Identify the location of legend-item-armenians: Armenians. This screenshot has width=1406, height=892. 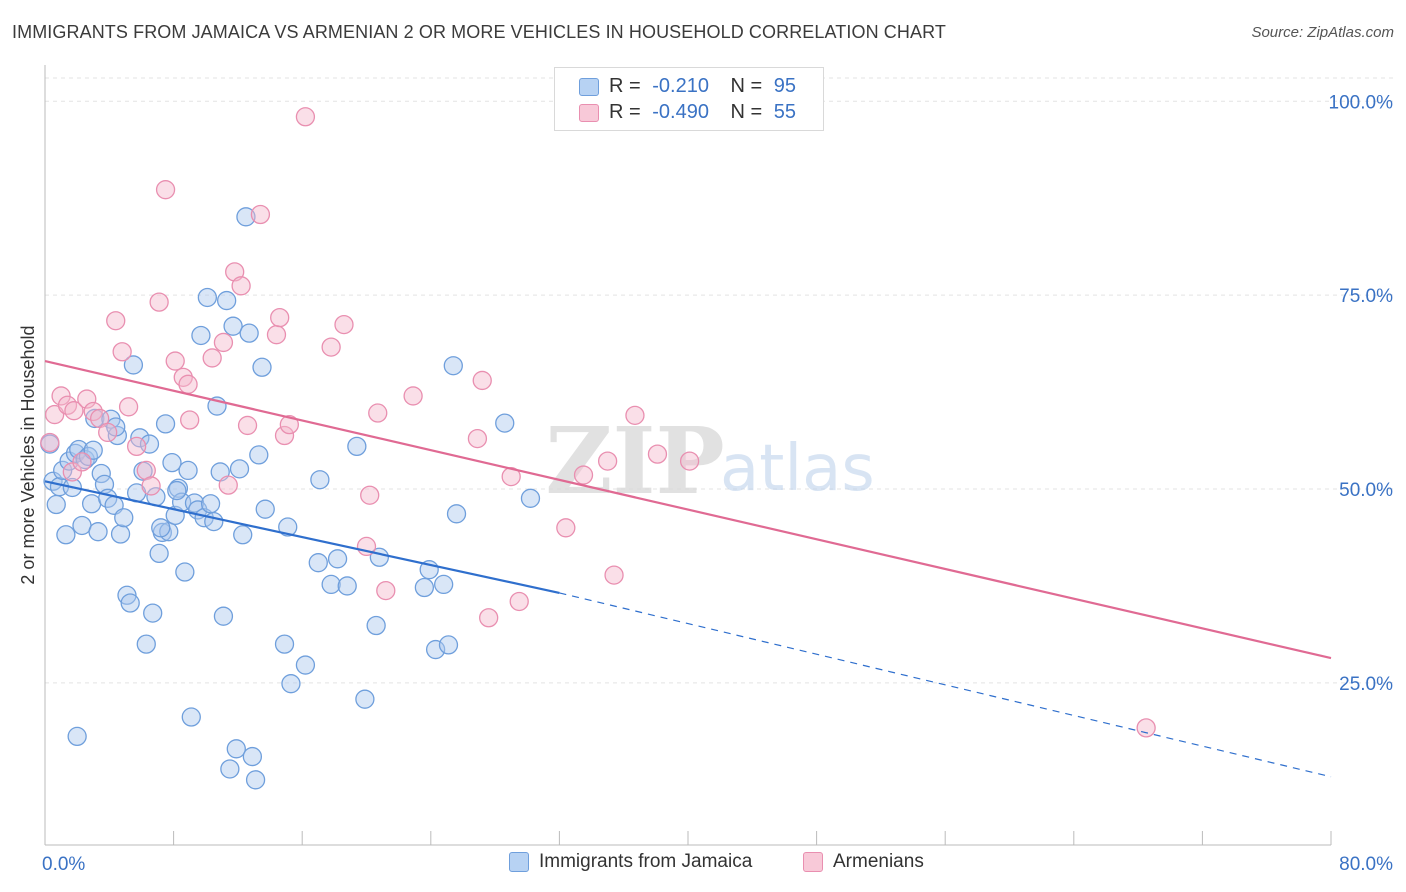
(863, 862).